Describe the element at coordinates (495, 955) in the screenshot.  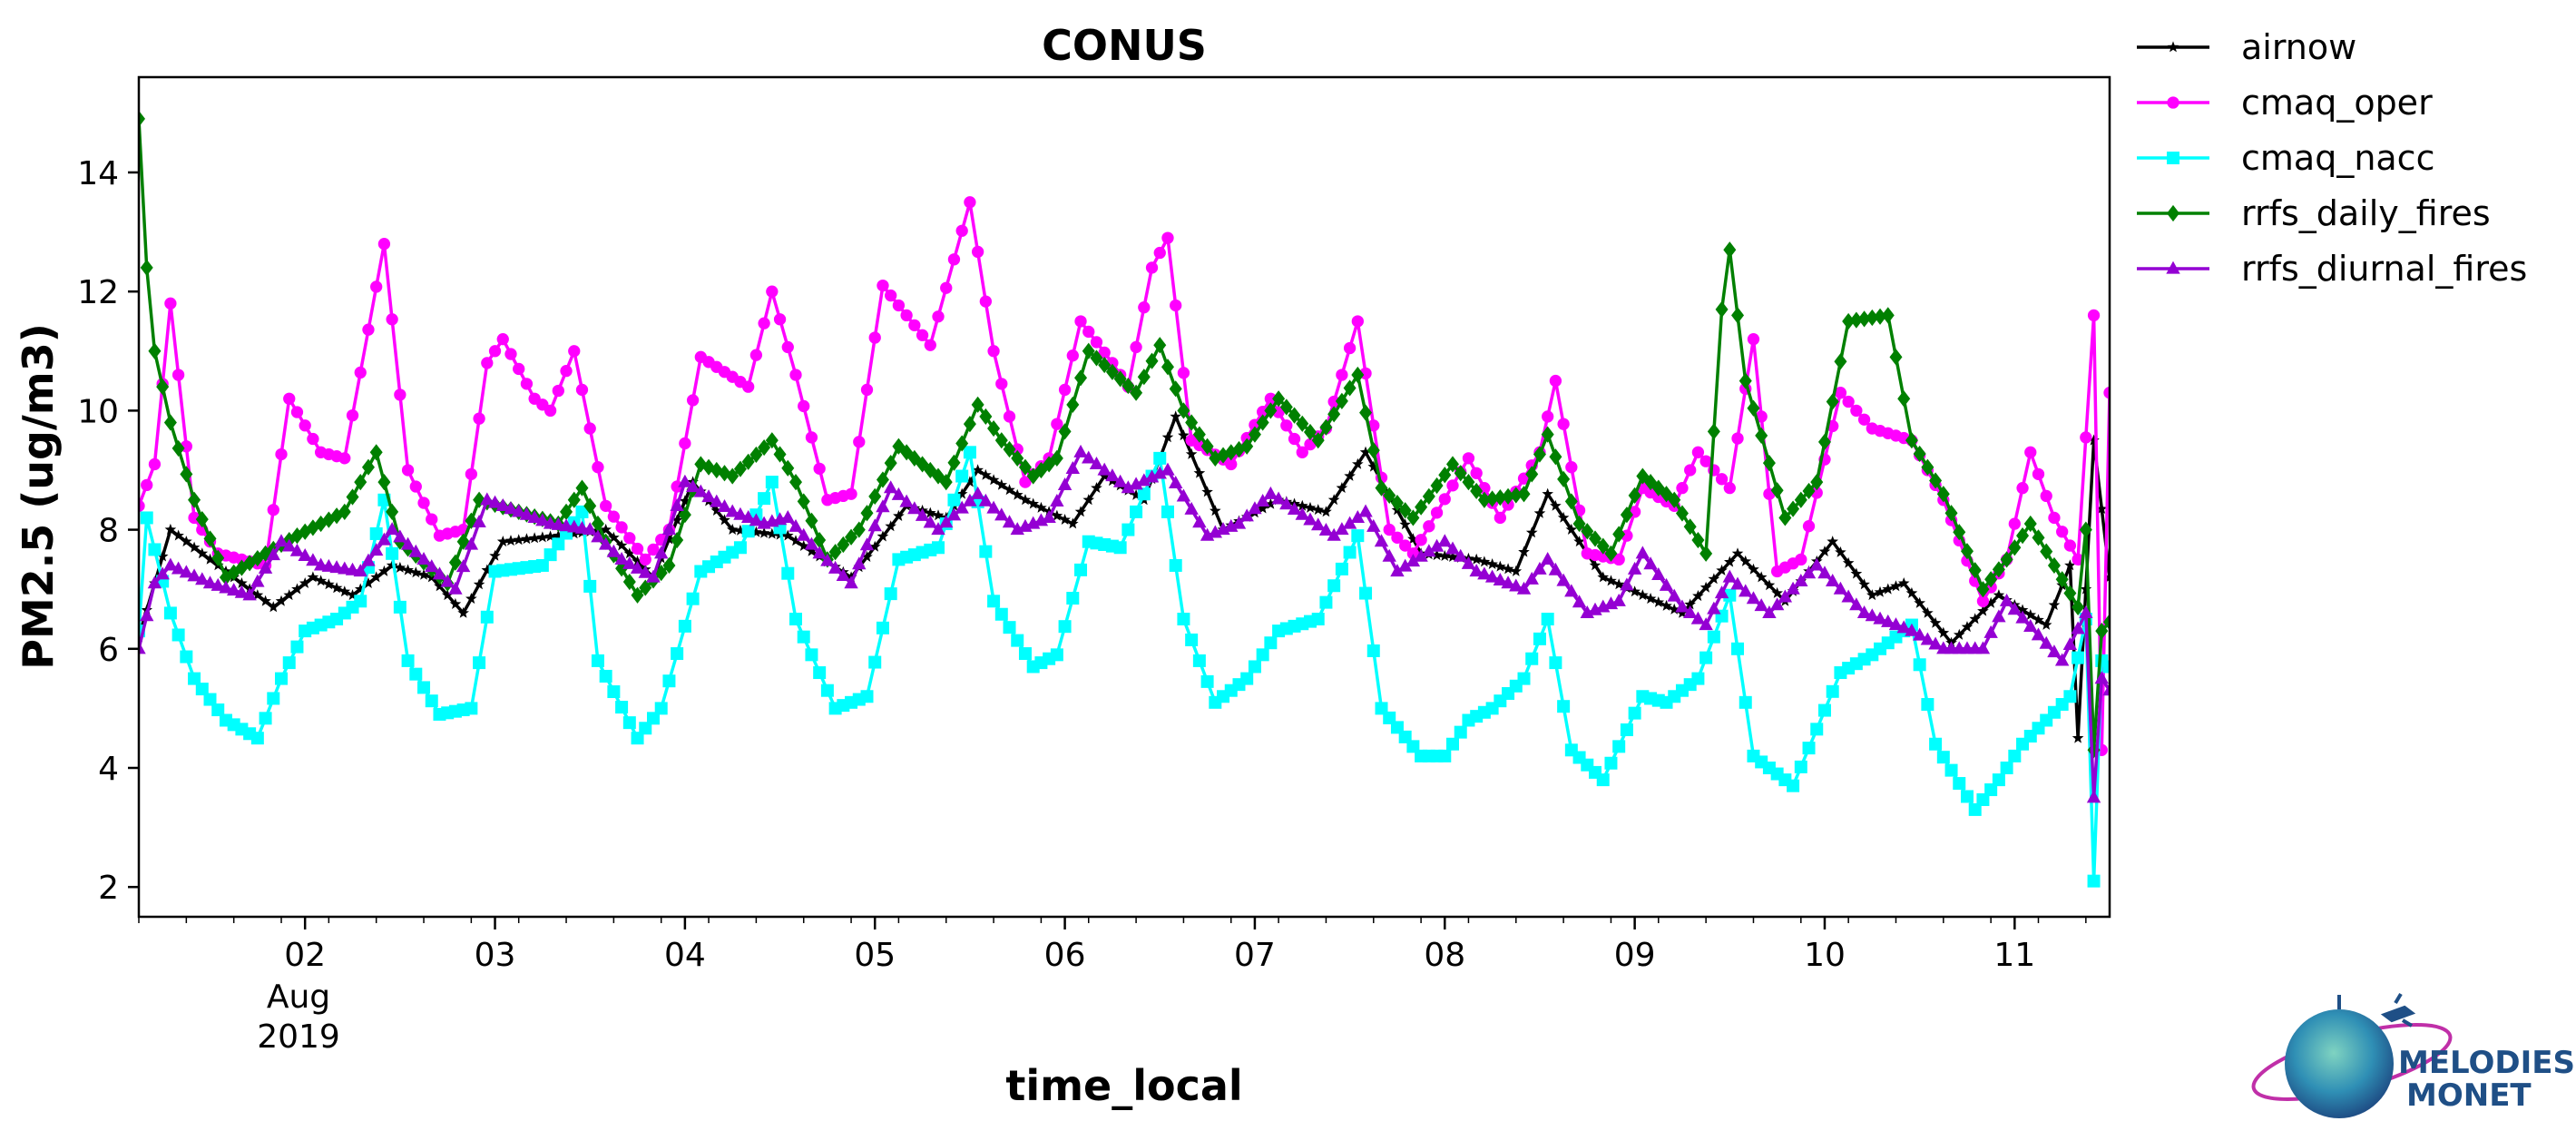
I see `x-tick-label: 03` at that location.